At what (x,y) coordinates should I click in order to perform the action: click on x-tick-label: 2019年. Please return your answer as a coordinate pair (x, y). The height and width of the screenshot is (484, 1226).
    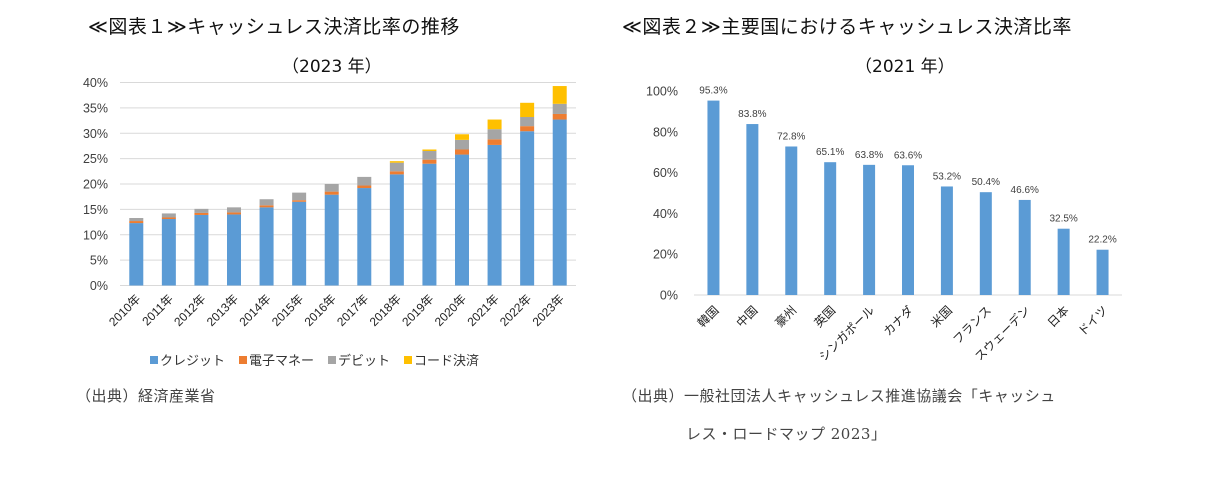
    Looking at the image, I should click on (417, 310).